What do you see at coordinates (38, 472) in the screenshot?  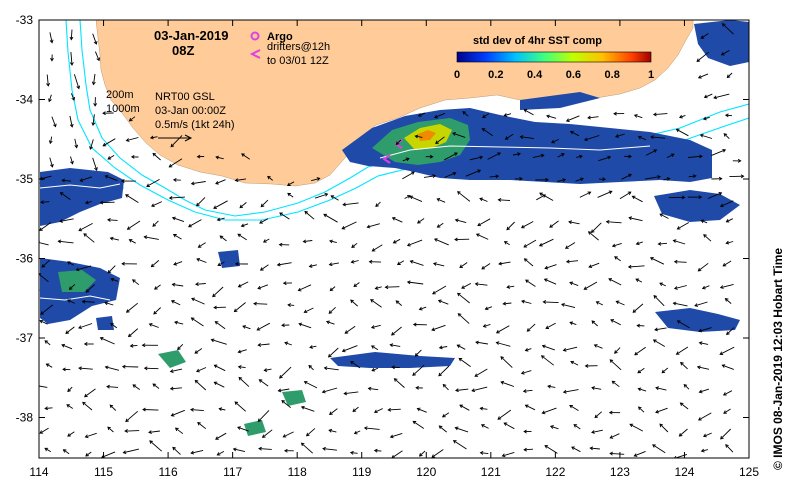 I see `x-tick-label: 114` at bounding box center [38, 472].